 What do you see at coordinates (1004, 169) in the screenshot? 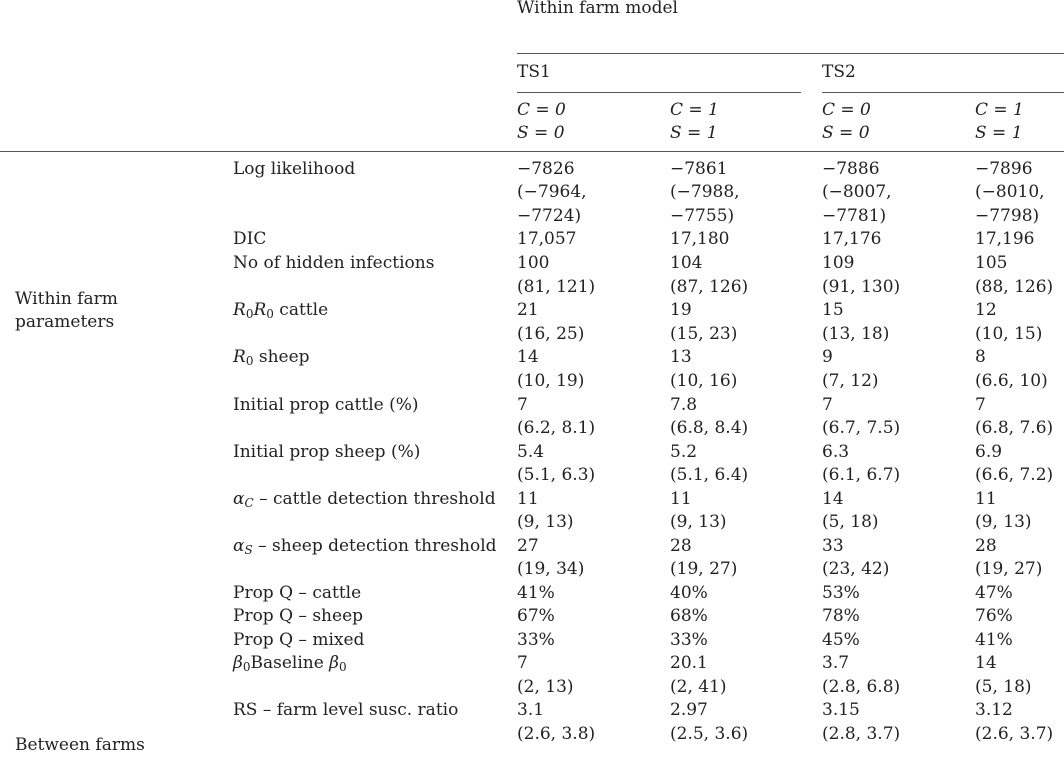
I see `cell-value: −7896` at bounding box center [1004, 169].